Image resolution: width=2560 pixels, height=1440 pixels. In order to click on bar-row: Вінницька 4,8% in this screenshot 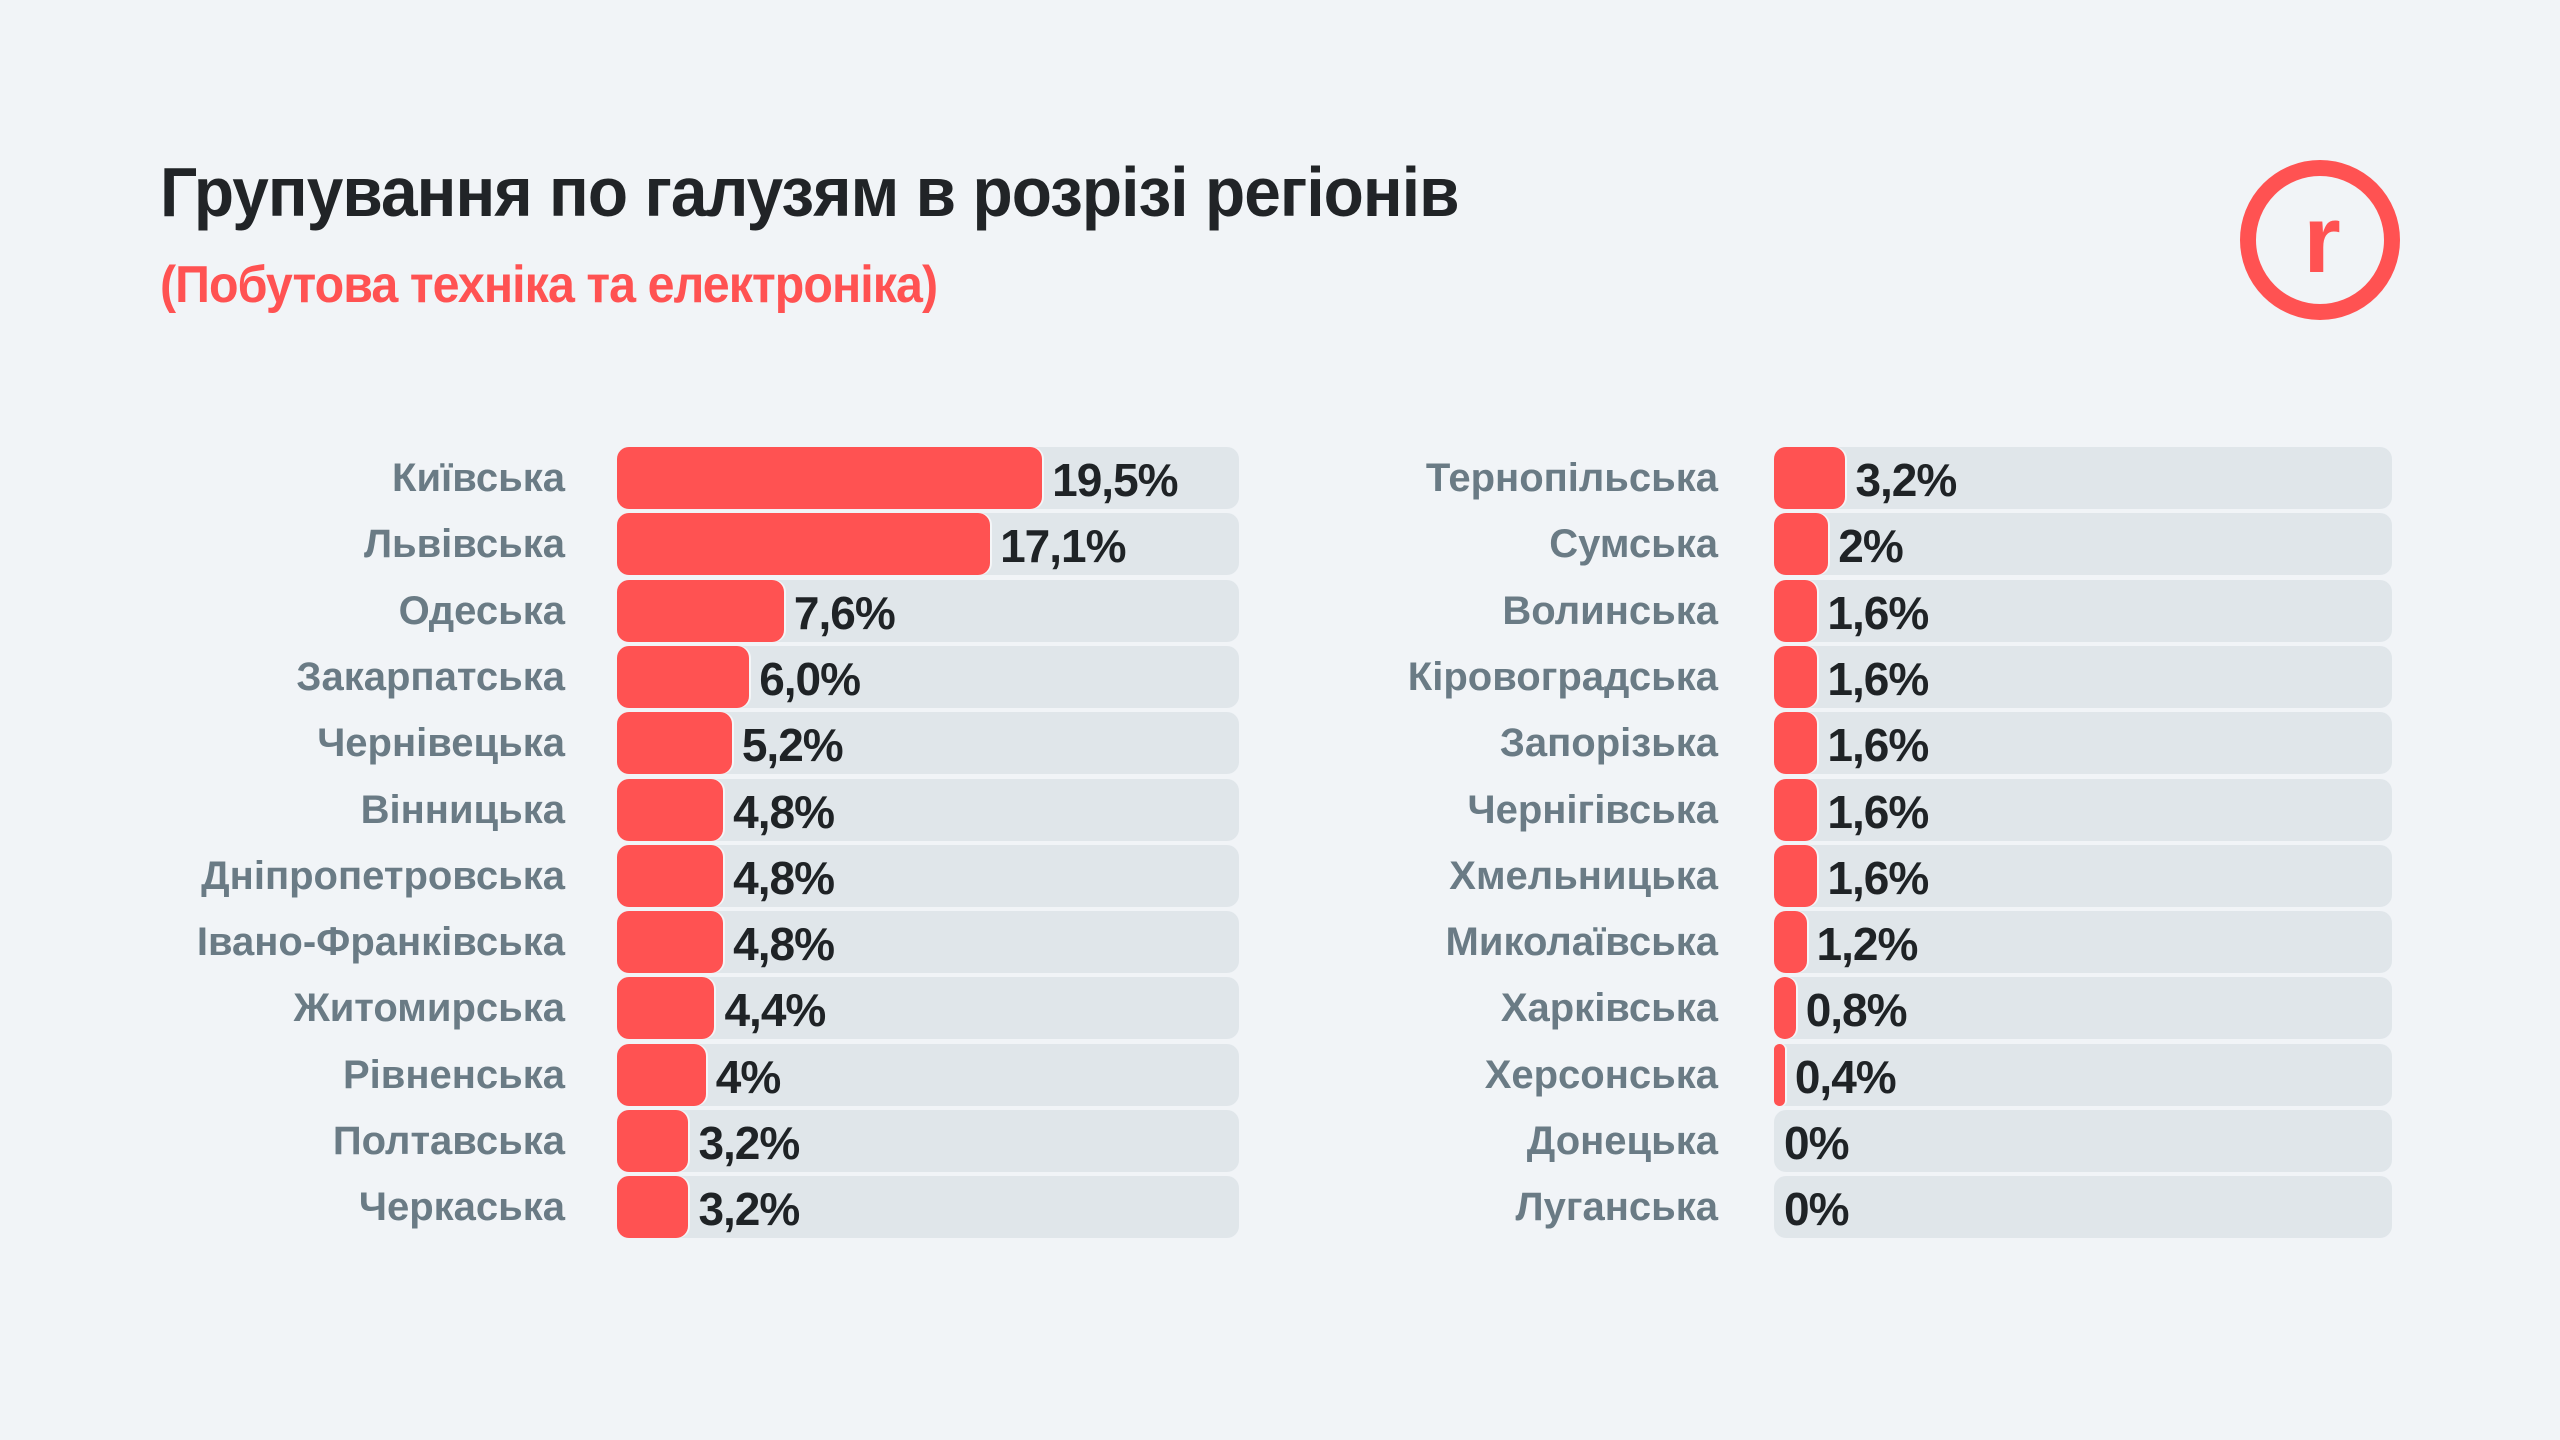, I will do `click(1280, 809)`.